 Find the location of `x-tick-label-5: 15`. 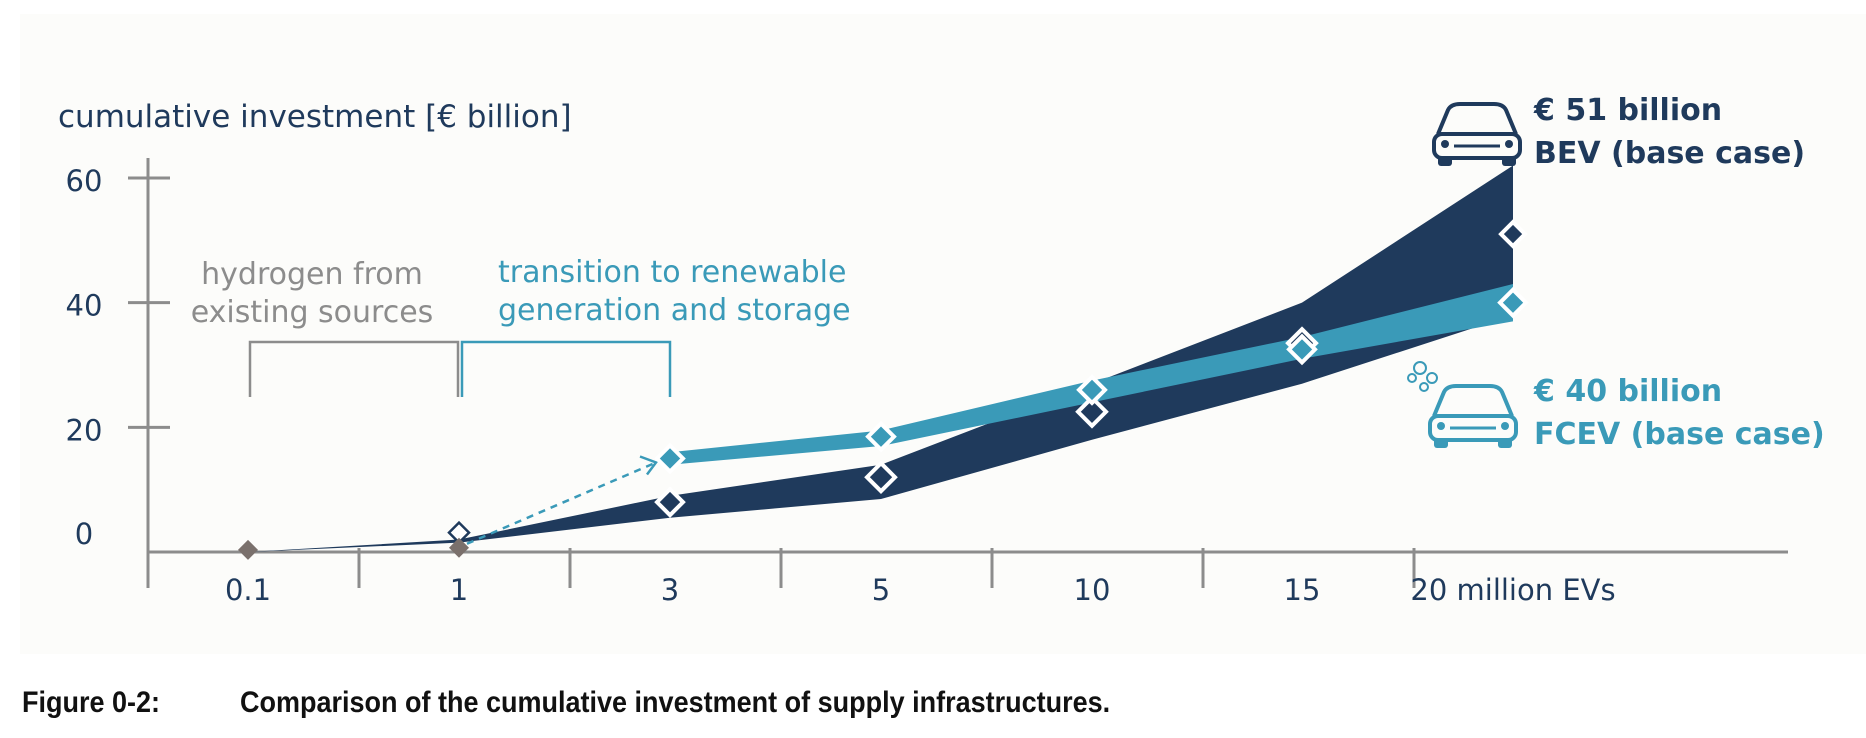

x-tick-label-5: 15 is located at coordinates (1302, 590).